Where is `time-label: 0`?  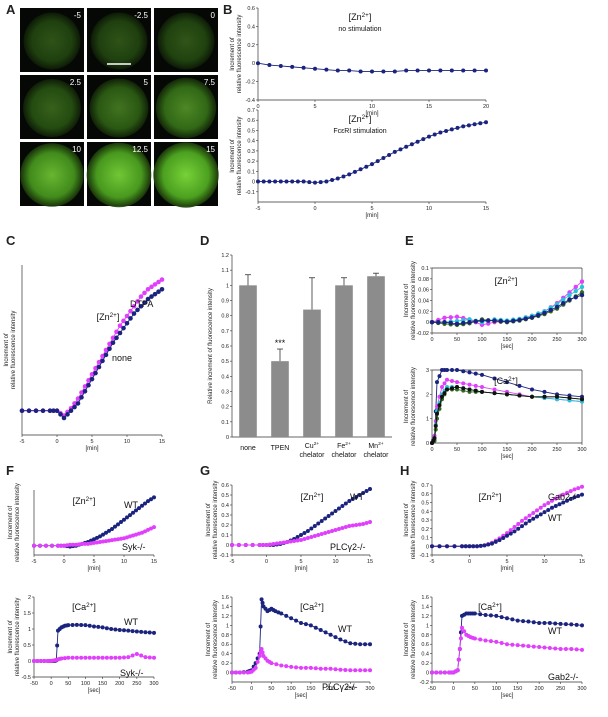
time-label: 0 is located at coordinates (213, 15).